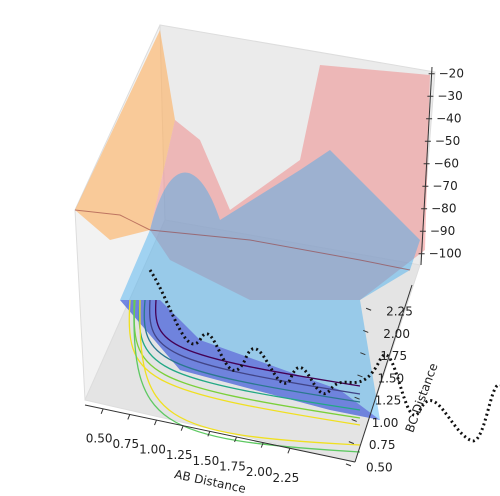 Image resolution: width=500 pixels, height=496 pixels. What do you see at coordinates (442, 231) in the screenshot?
I see `z-tick-label: −90` at bounding box center [442, 231].